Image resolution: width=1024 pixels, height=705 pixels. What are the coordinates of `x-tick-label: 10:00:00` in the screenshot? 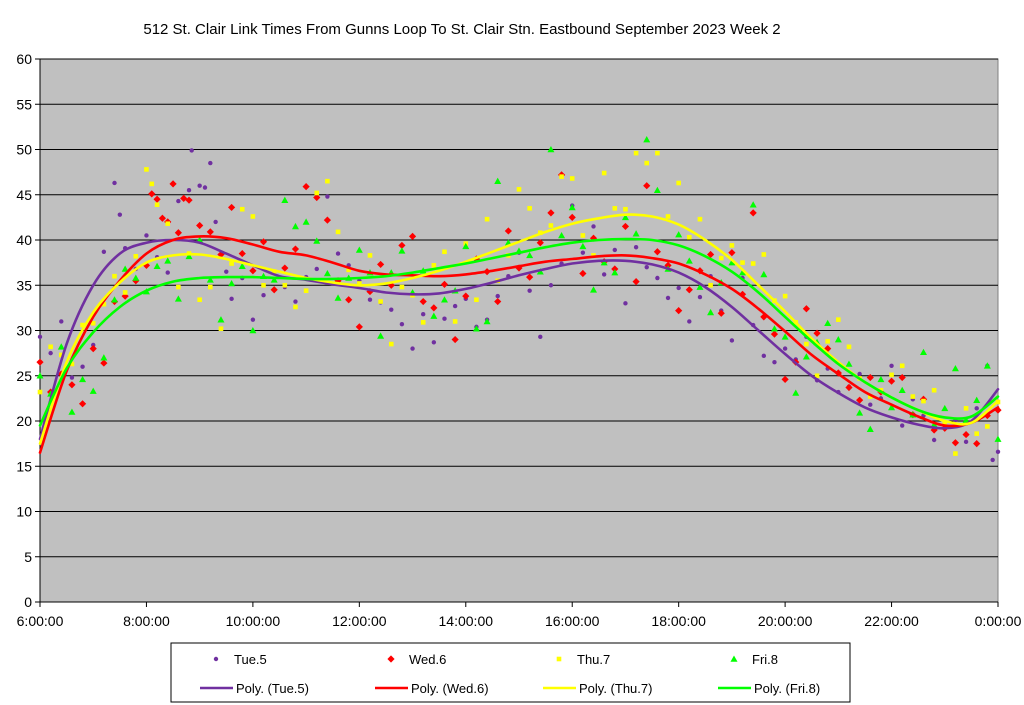 It's located at (253, 621).